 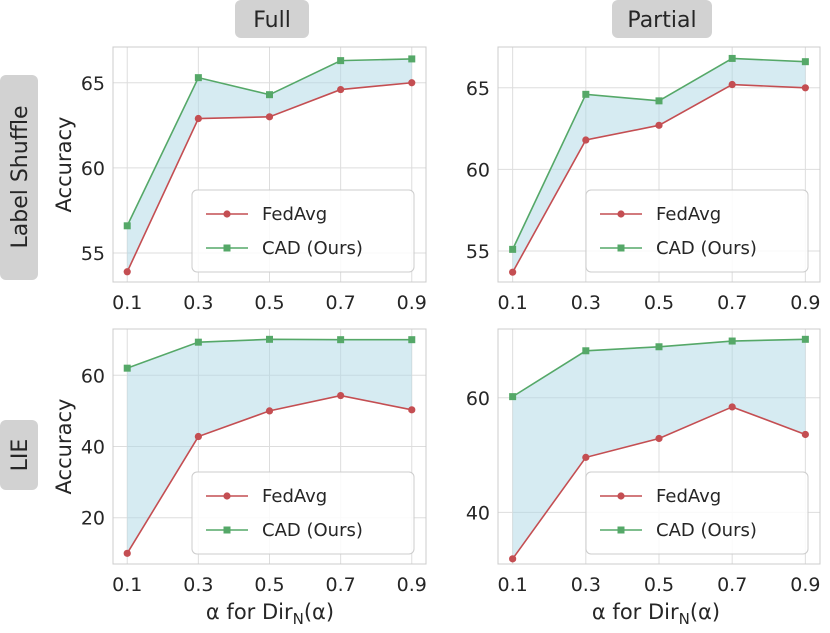 I want to click on column-header-full-label: Full, so click(x=272, y=20).